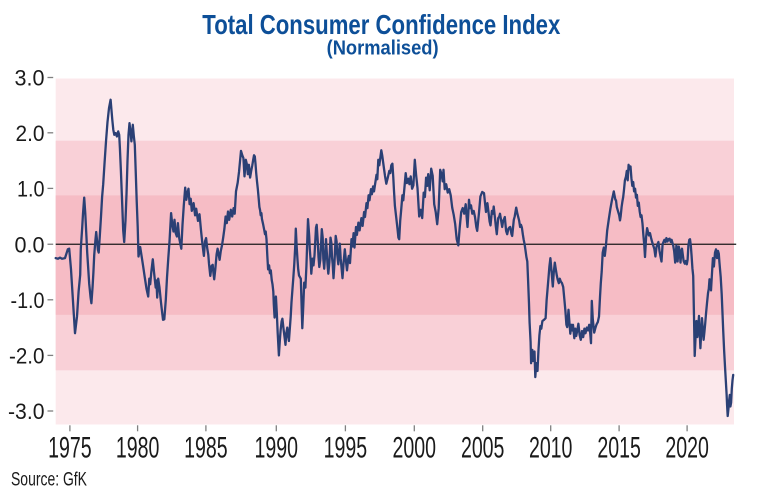 This screenshot has height=500, width=765. I want to click on svg-text: -1.0, so click(28, 300).